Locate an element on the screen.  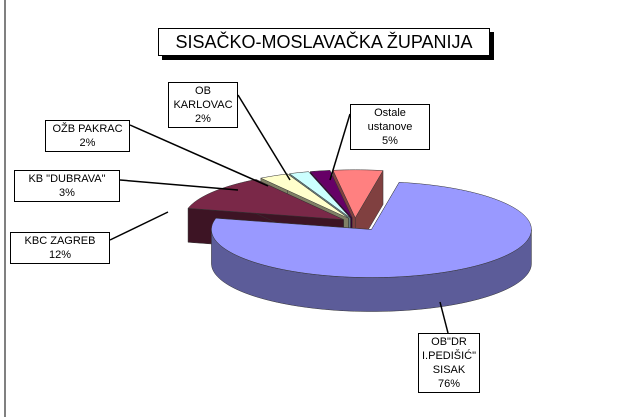
label-value: 76% is located at coordinates (449, 384).